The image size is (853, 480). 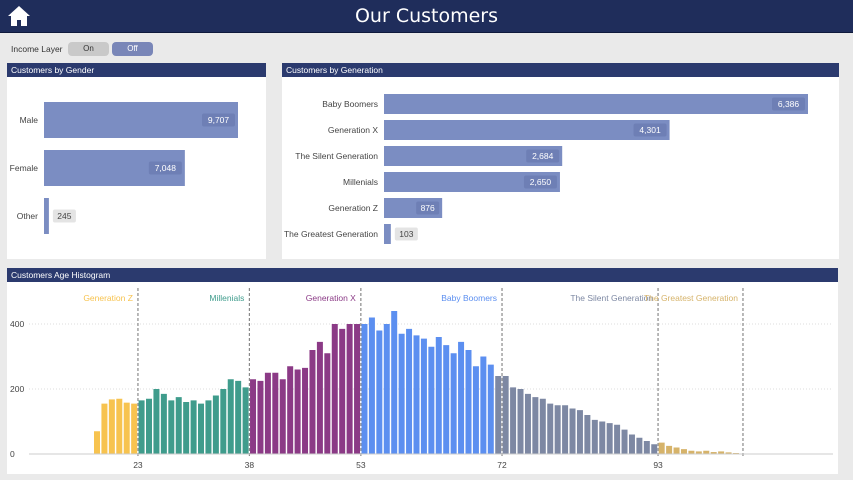 I want to click on home-icon, so click(x=19, y=16).